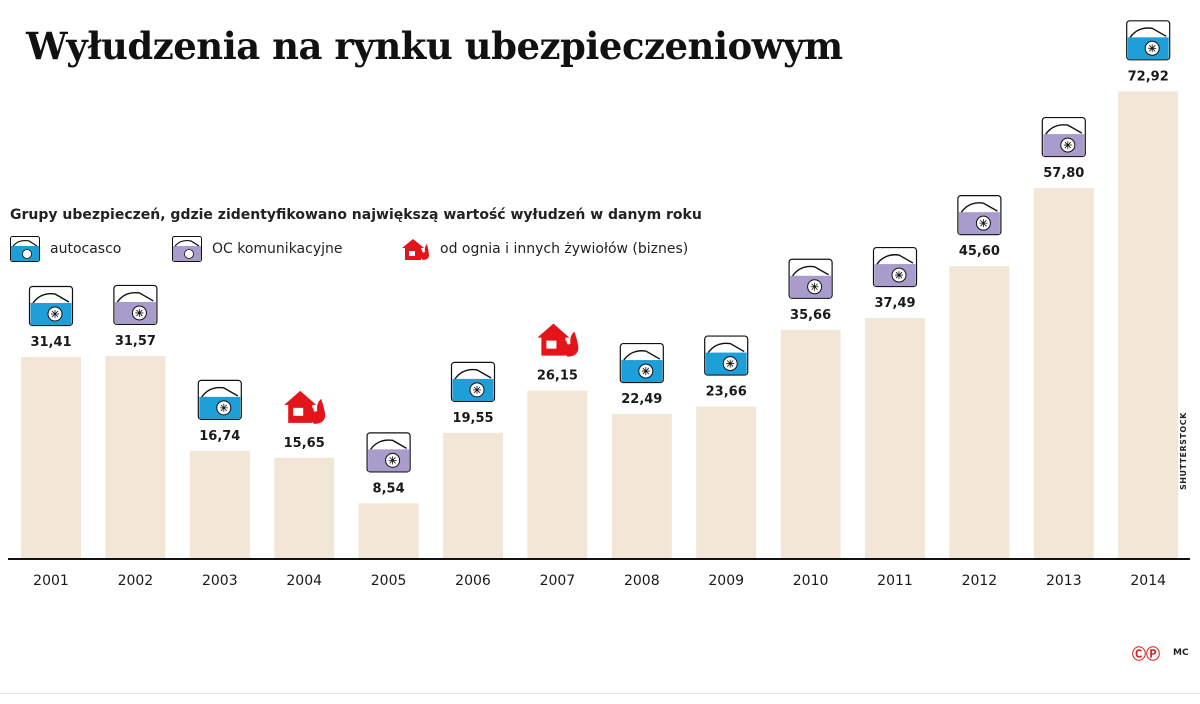  Describe the element at coordinates (473, 581) in the screenshot. I see `x-tick-label: 2006` at that location.